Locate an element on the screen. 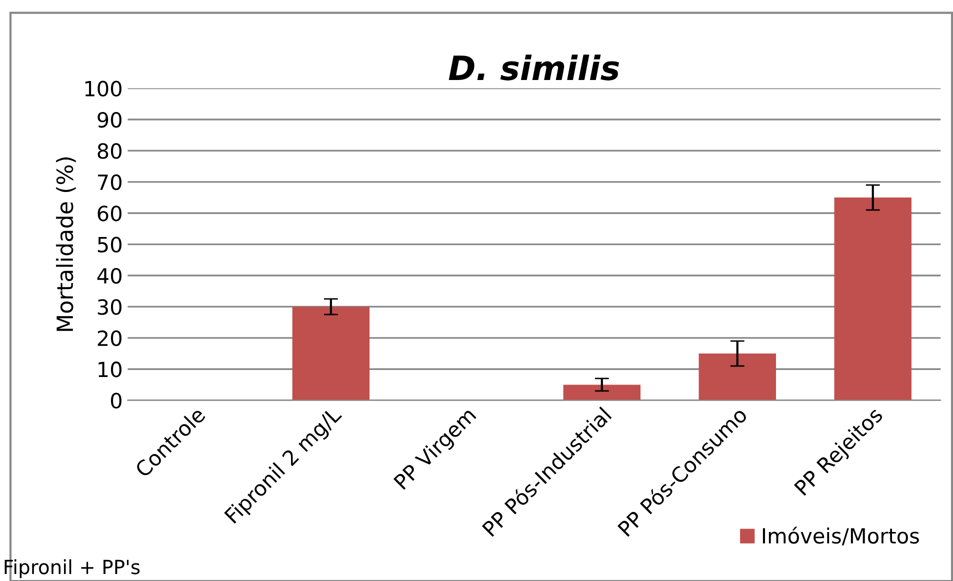 Image resolution: width=953 pixels, height=581 pixels. legend-label: Imóveis/Mortos is located at coordinates (840, 536).